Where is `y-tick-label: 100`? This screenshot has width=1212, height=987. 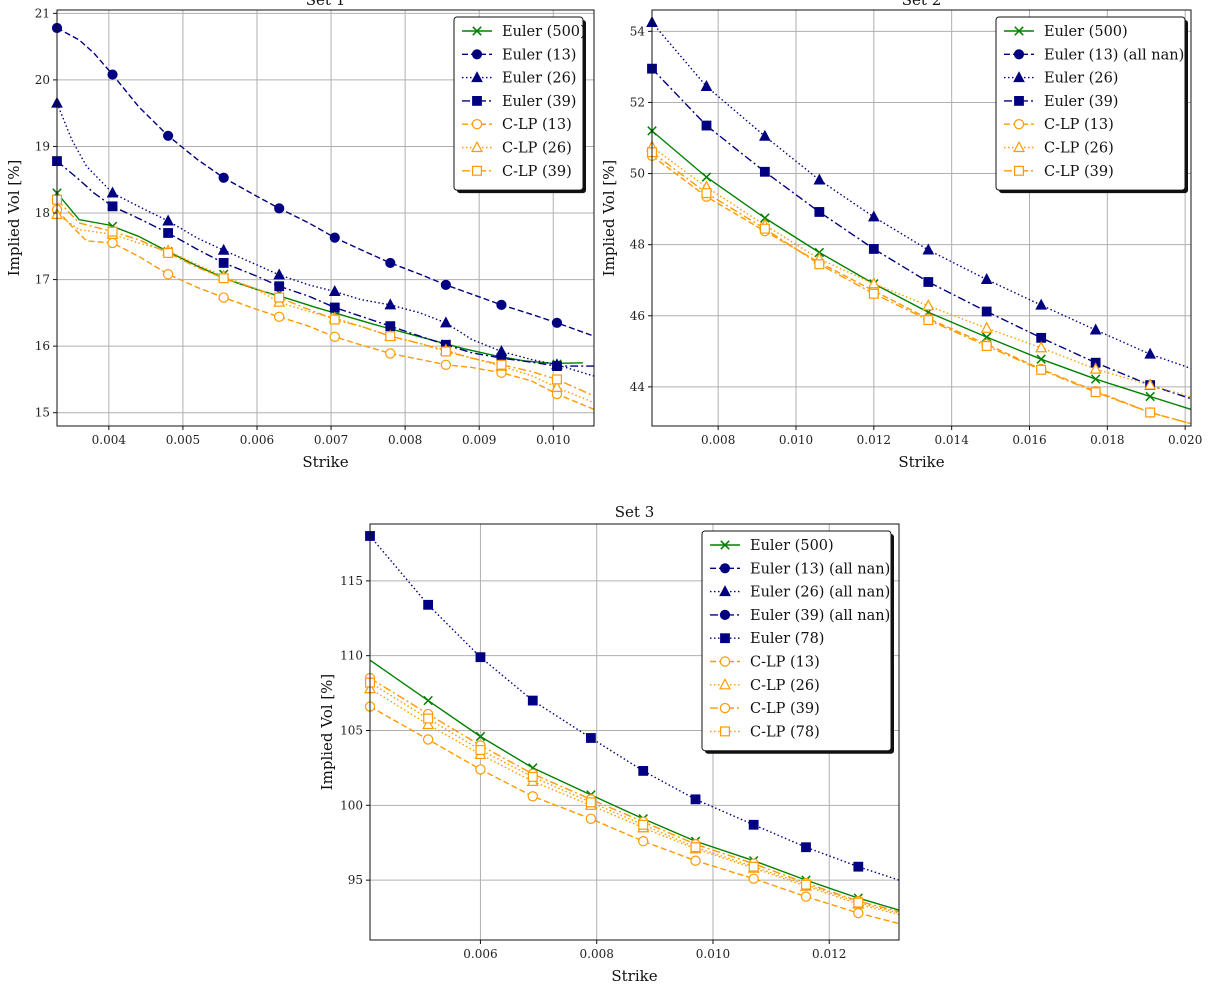 y-tick-label: 100 is located at coordinates (351, 805).